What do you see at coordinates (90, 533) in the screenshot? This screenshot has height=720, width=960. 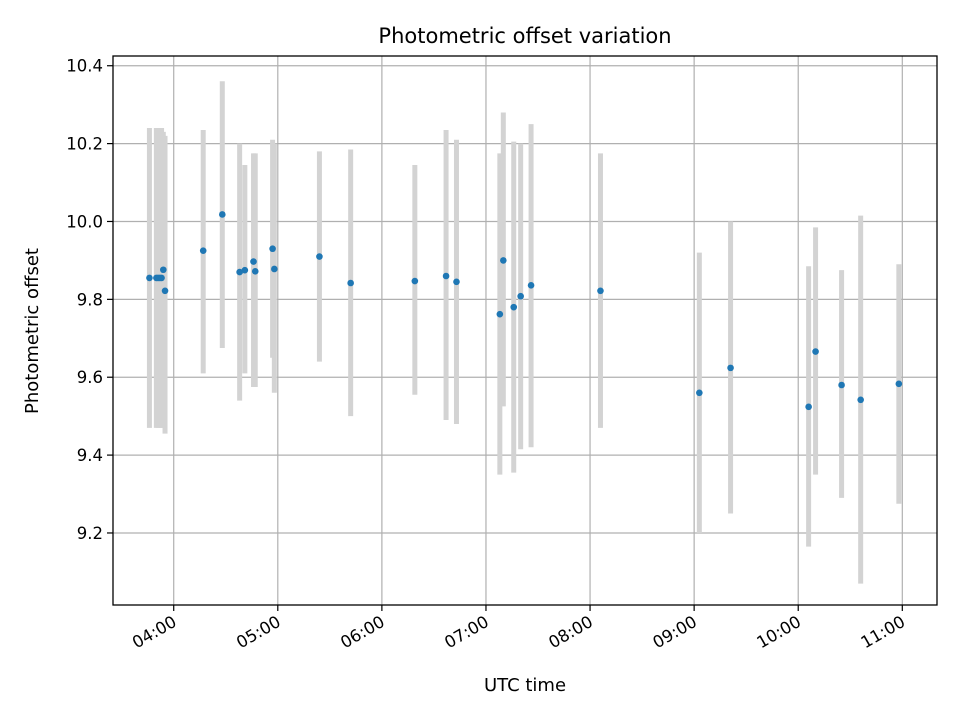 I see `y-tick-label: 9.2` at bounding box center [90, 533].